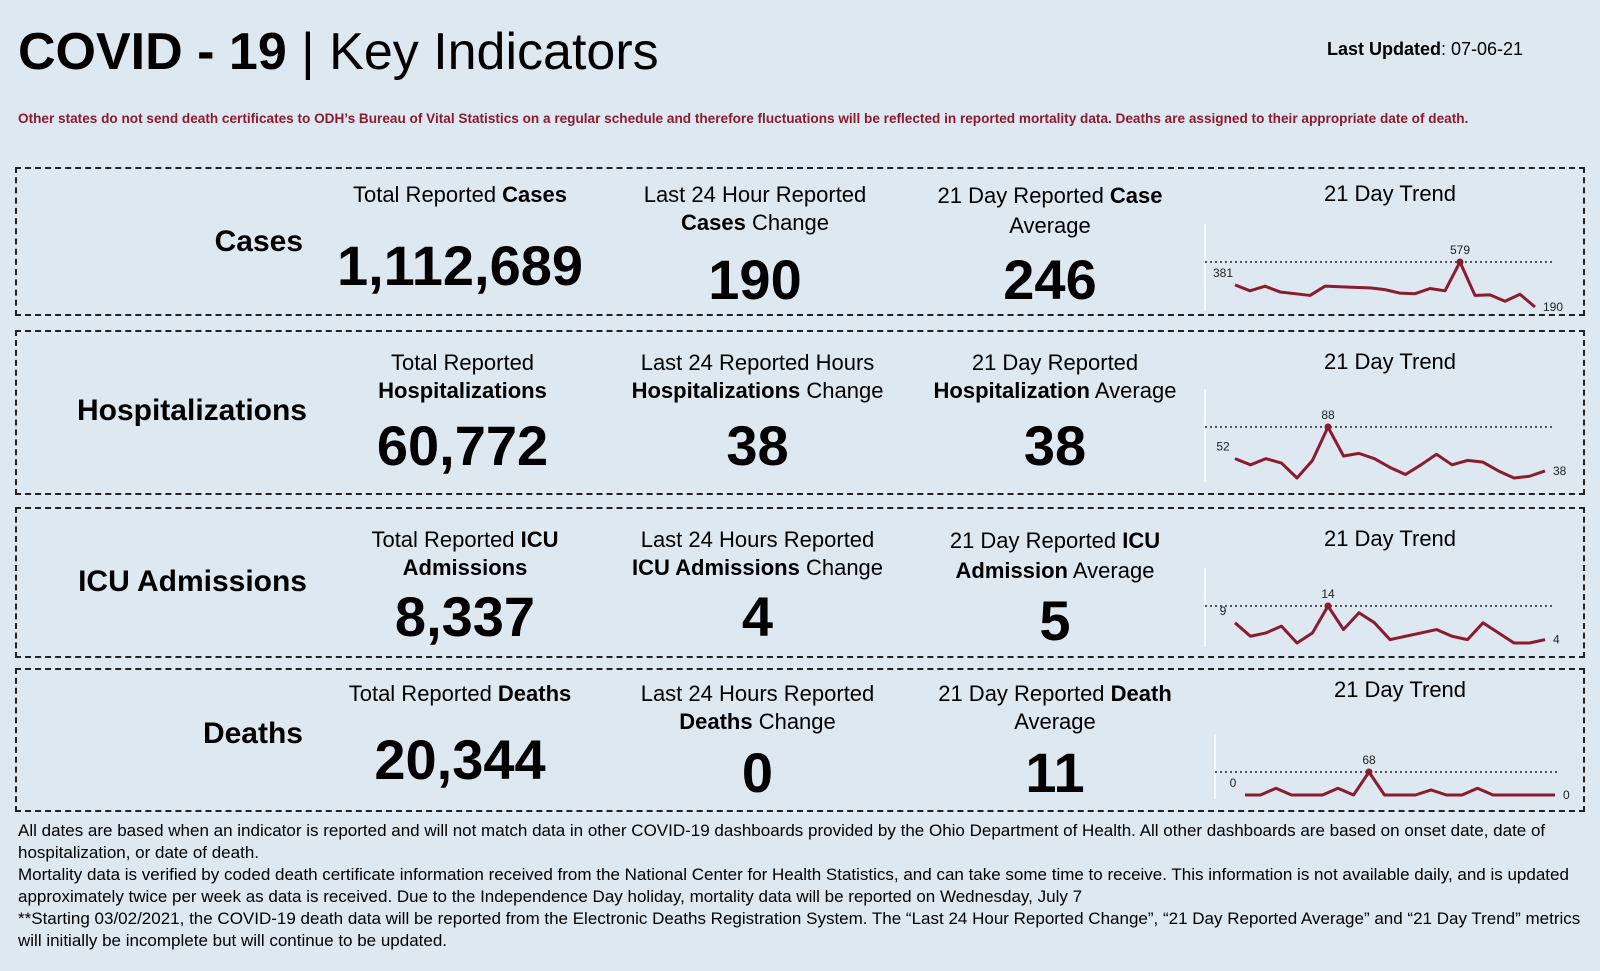 The height and width of the screenshot is (971, 1600). I want to click on deaths-average-value: 11, so click(1055, 772).